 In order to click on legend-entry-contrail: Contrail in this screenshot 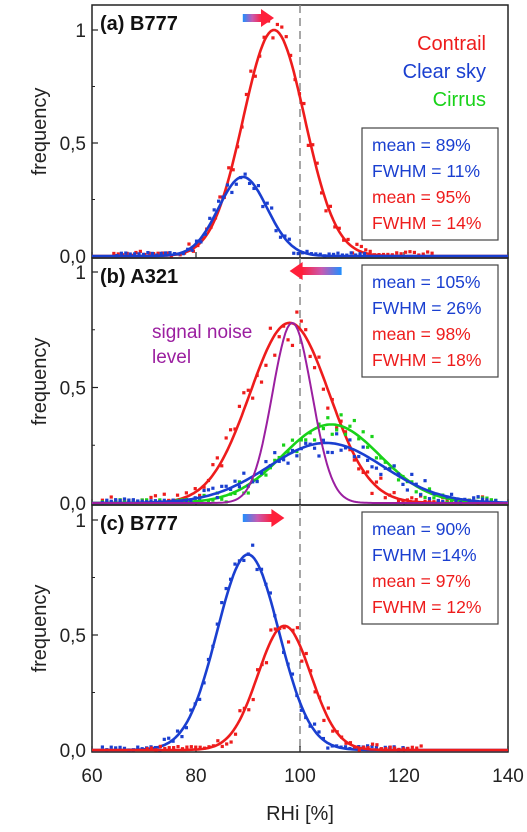, I will do `click(451, 44)`.